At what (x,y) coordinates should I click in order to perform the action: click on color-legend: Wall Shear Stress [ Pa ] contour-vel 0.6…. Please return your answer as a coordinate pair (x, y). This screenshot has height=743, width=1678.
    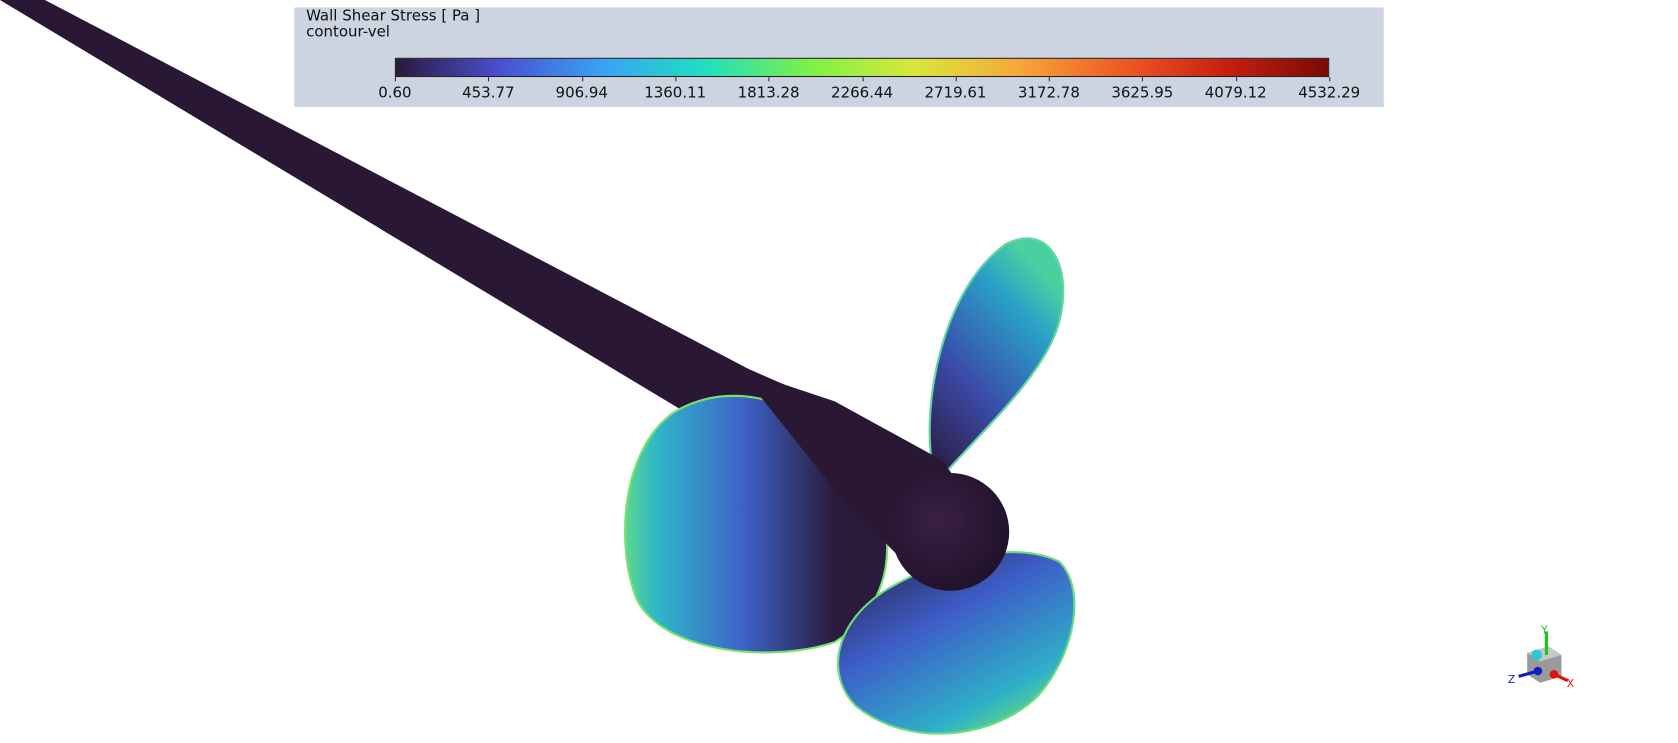
    Looking at the image, I should click on (839, 57).